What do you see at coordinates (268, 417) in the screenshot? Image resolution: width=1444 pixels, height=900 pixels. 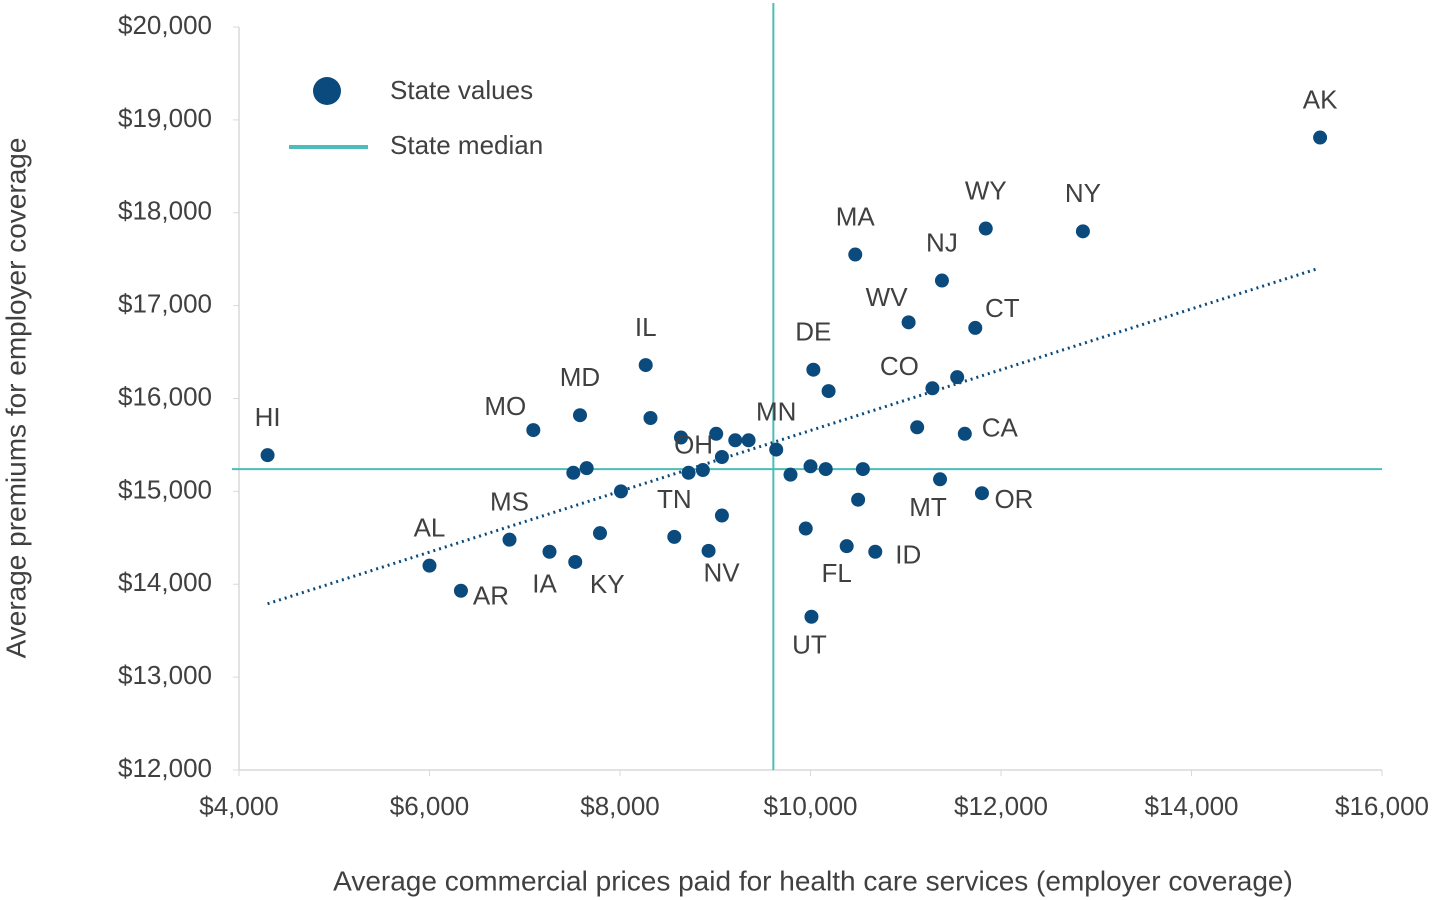 I see `point-label: HI` at bounding box center [268, 417].